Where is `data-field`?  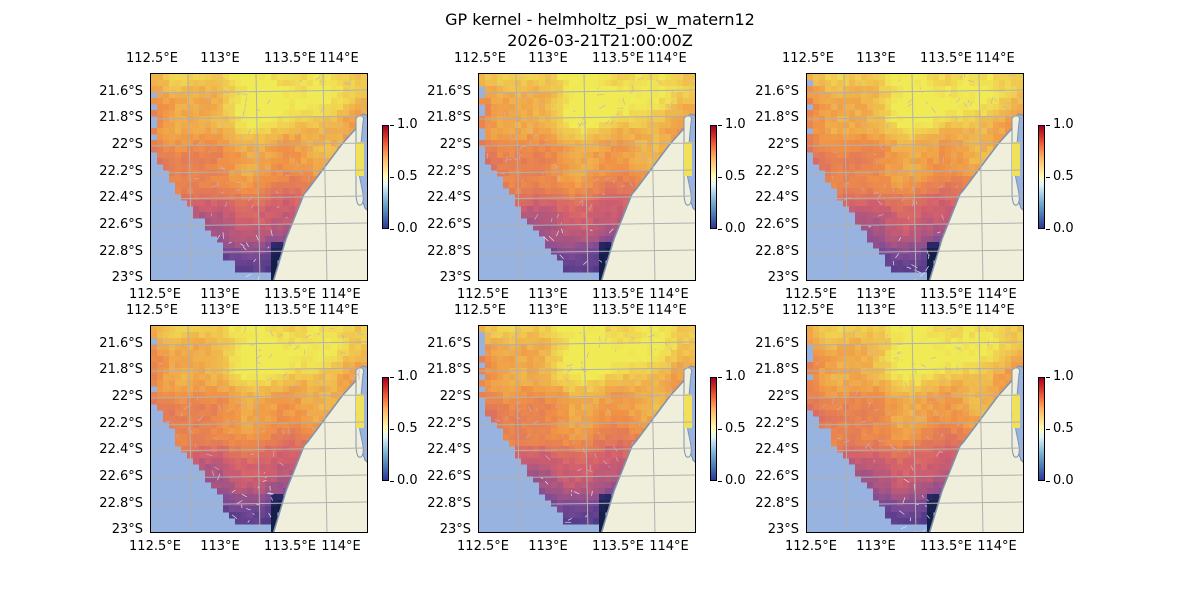
data-field is located at coordinates (915, 429).